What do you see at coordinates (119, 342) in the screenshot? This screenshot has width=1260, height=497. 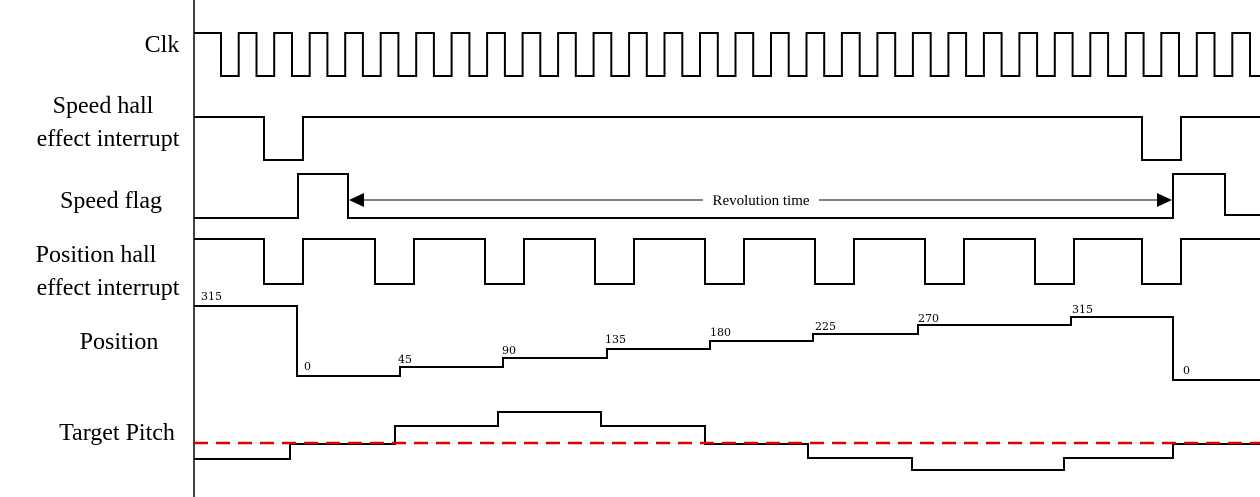 I see `position-label: Position` at bounding box center [119, 342].